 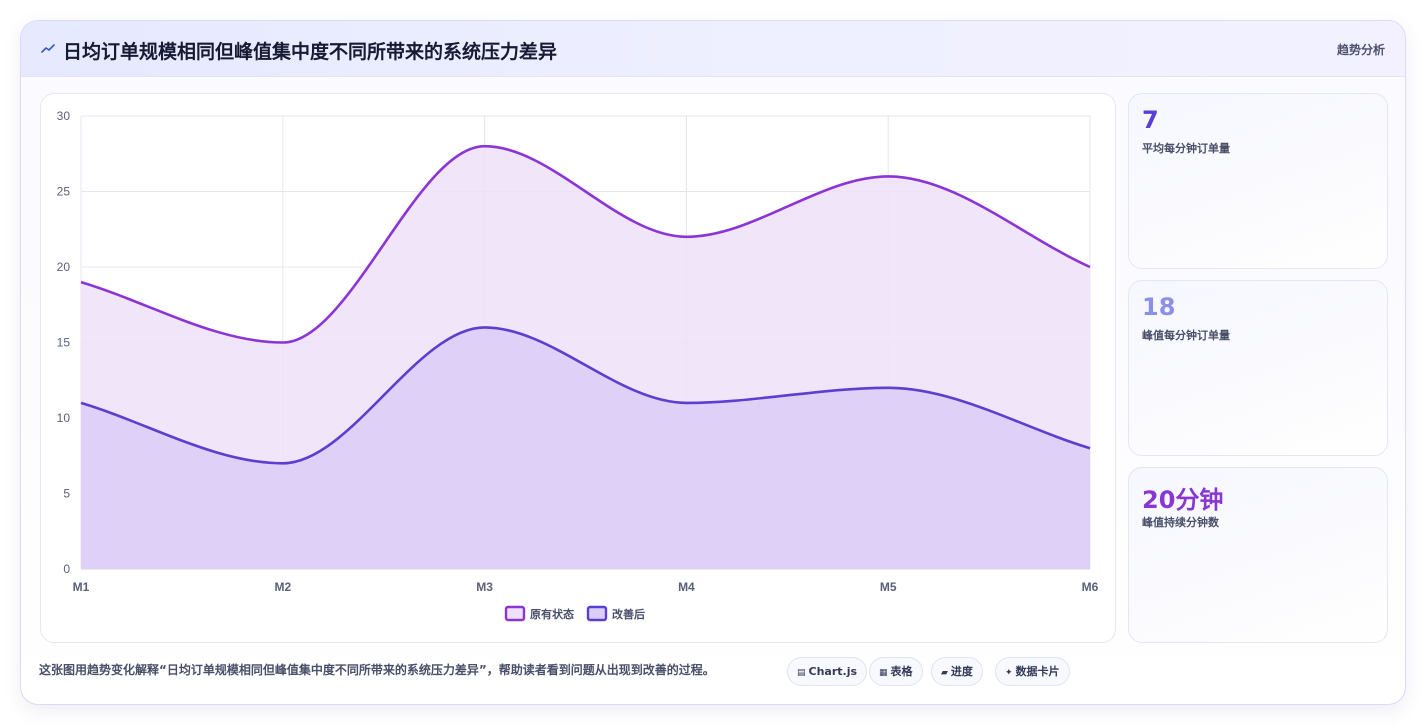 I want to click on x-tick-label: M3, so click(x=484, y=587).